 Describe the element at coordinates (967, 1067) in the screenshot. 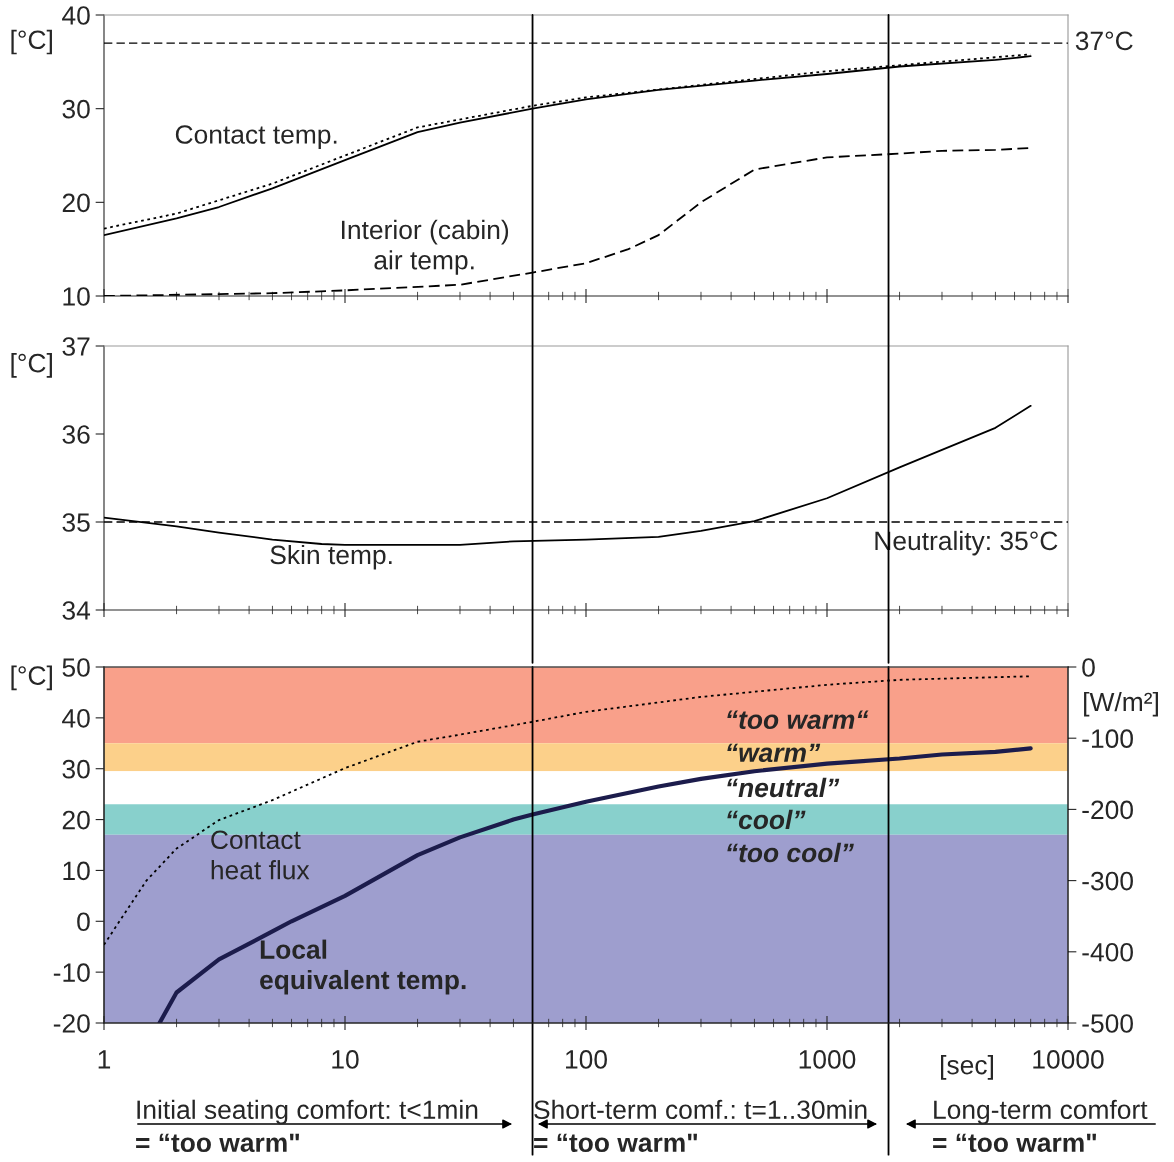

I see `x-axis-title: [sec]` at that location.